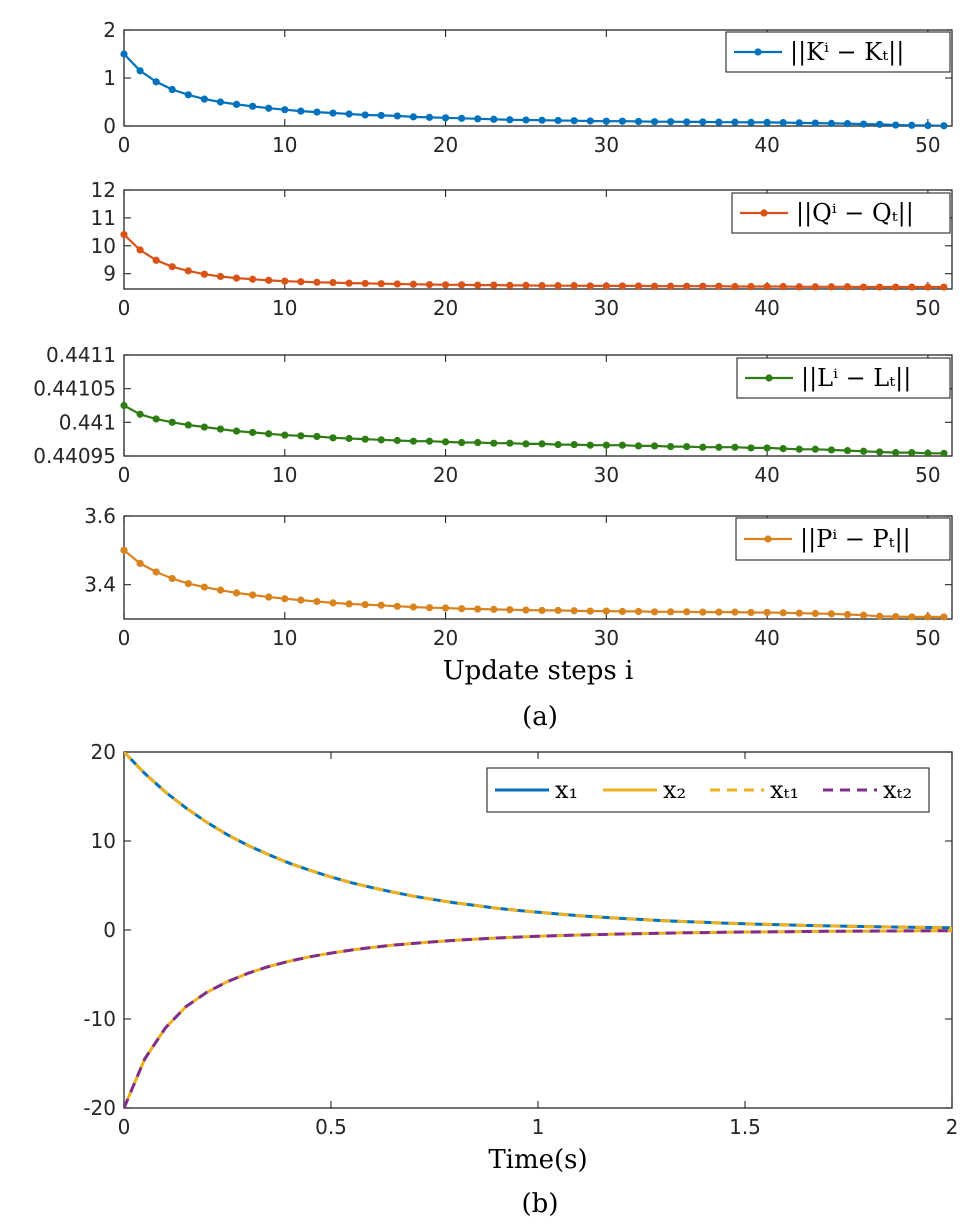 The width and height of the screenshot is (980, 1228). What do you see at coordinates (81, 355) in the screenshot?
I see `y-tick-label: 0.4411` at bounding box center [81, 355].